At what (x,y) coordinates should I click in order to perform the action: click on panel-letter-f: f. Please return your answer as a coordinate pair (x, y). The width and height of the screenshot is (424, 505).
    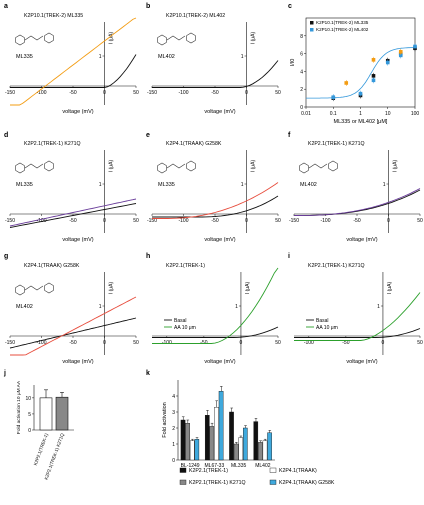
    Looking at the image, I should click on (289, 135).